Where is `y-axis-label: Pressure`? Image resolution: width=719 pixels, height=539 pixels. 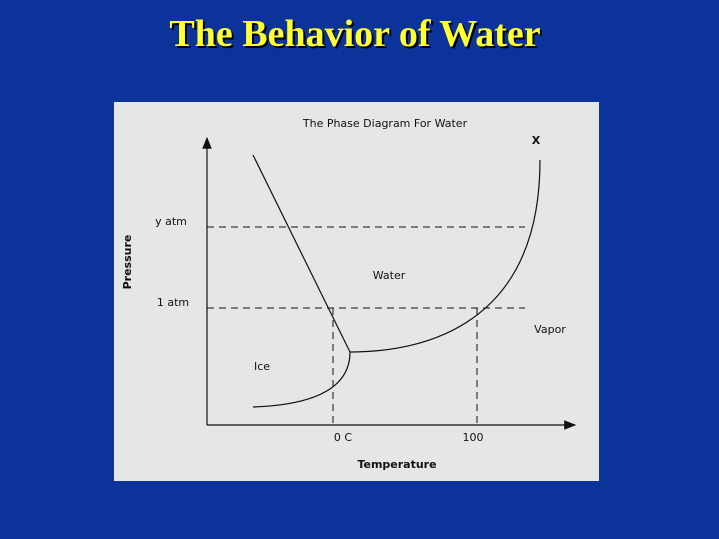
y-axis-label: Pressure is located at coordinates (127, 262).